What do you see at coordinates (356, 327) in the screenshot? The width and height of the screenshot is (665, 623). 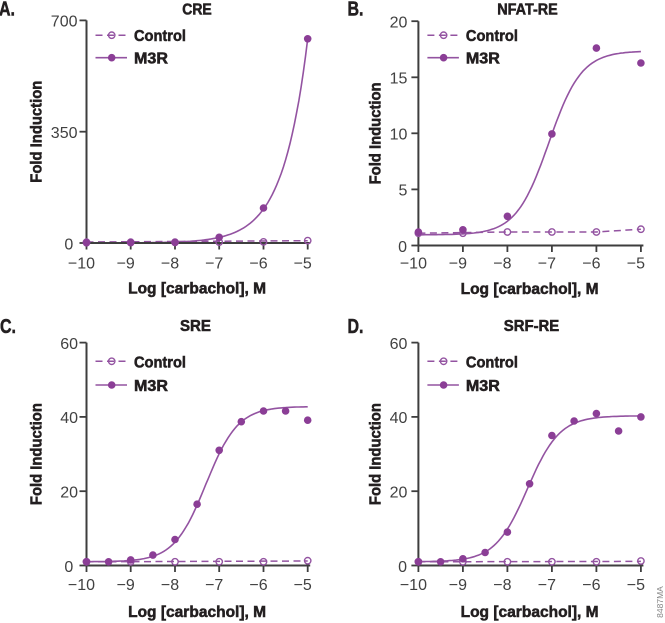 I see `svg-text: D.` at bounding box center [356, 327].